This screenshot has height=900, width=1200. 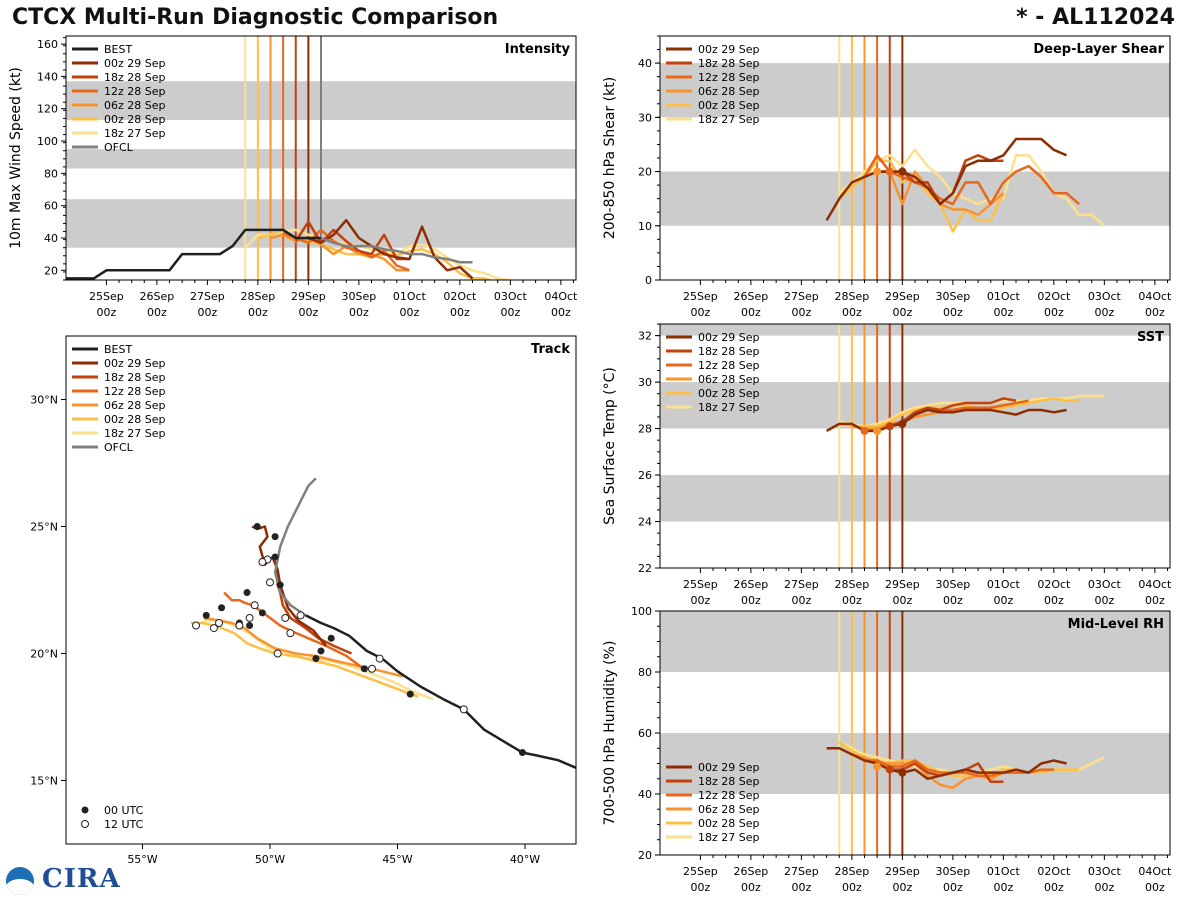 What do you see at coordinates (193, 254) in the screenshot?
I see `series-line-best` at bounding box center [193, 254].